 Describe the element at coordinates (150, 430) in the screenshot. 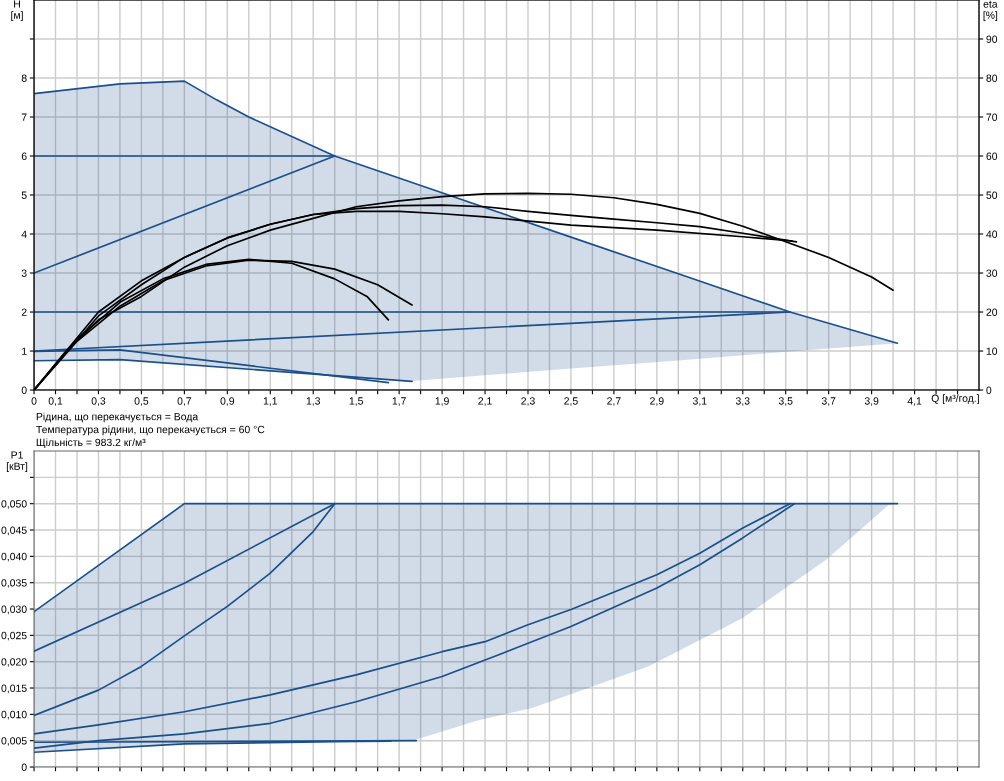

I see `text: Температура рідини, що перекачується = 60 °C` at that location.